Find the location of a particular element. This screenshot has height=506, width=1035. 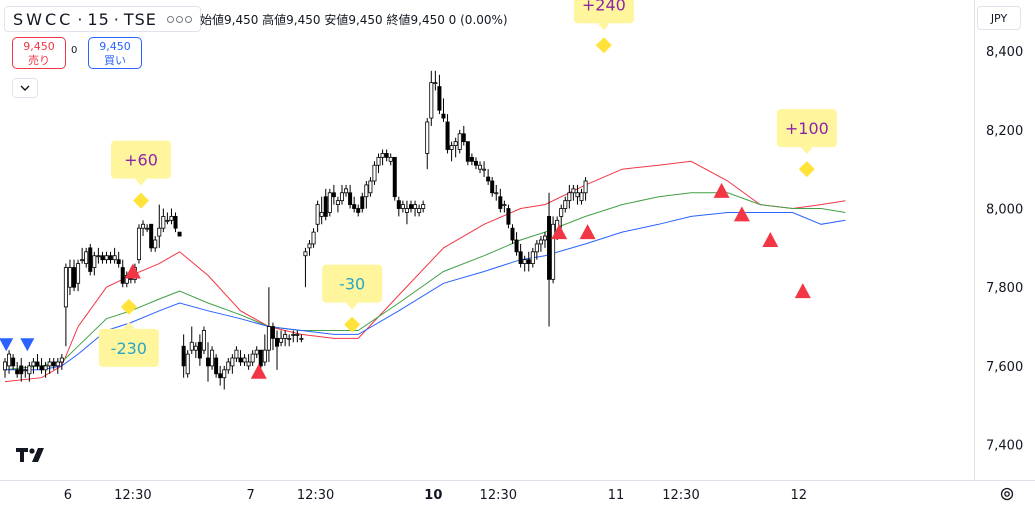

time-axis: 6 12:30 7 12:30 10 12:30 11 12:30 12 is located at coordinates (435, 495).